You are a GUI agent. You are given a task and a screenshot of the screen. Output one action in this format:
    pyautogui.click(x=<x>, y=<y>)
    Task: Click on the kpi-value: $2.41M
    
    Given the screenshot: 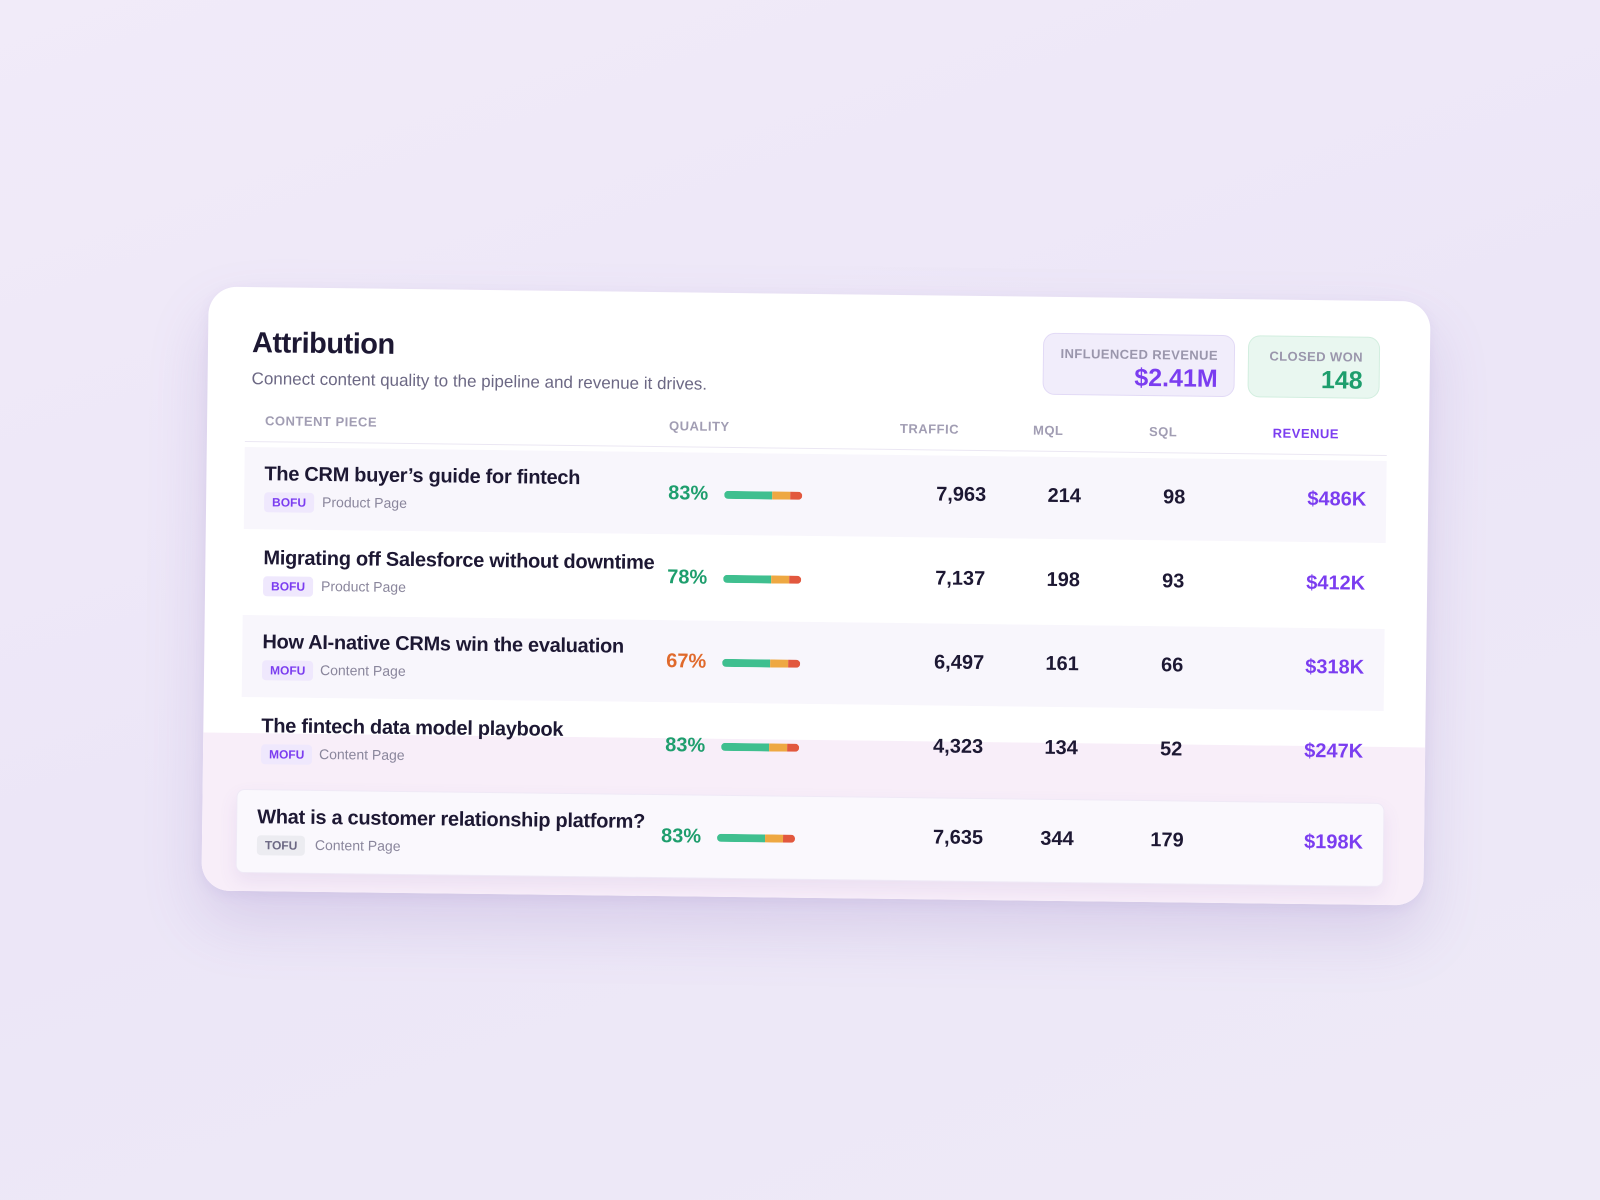 What is the action you would take?
    pyautogui.click(x=1176, y=378)
    